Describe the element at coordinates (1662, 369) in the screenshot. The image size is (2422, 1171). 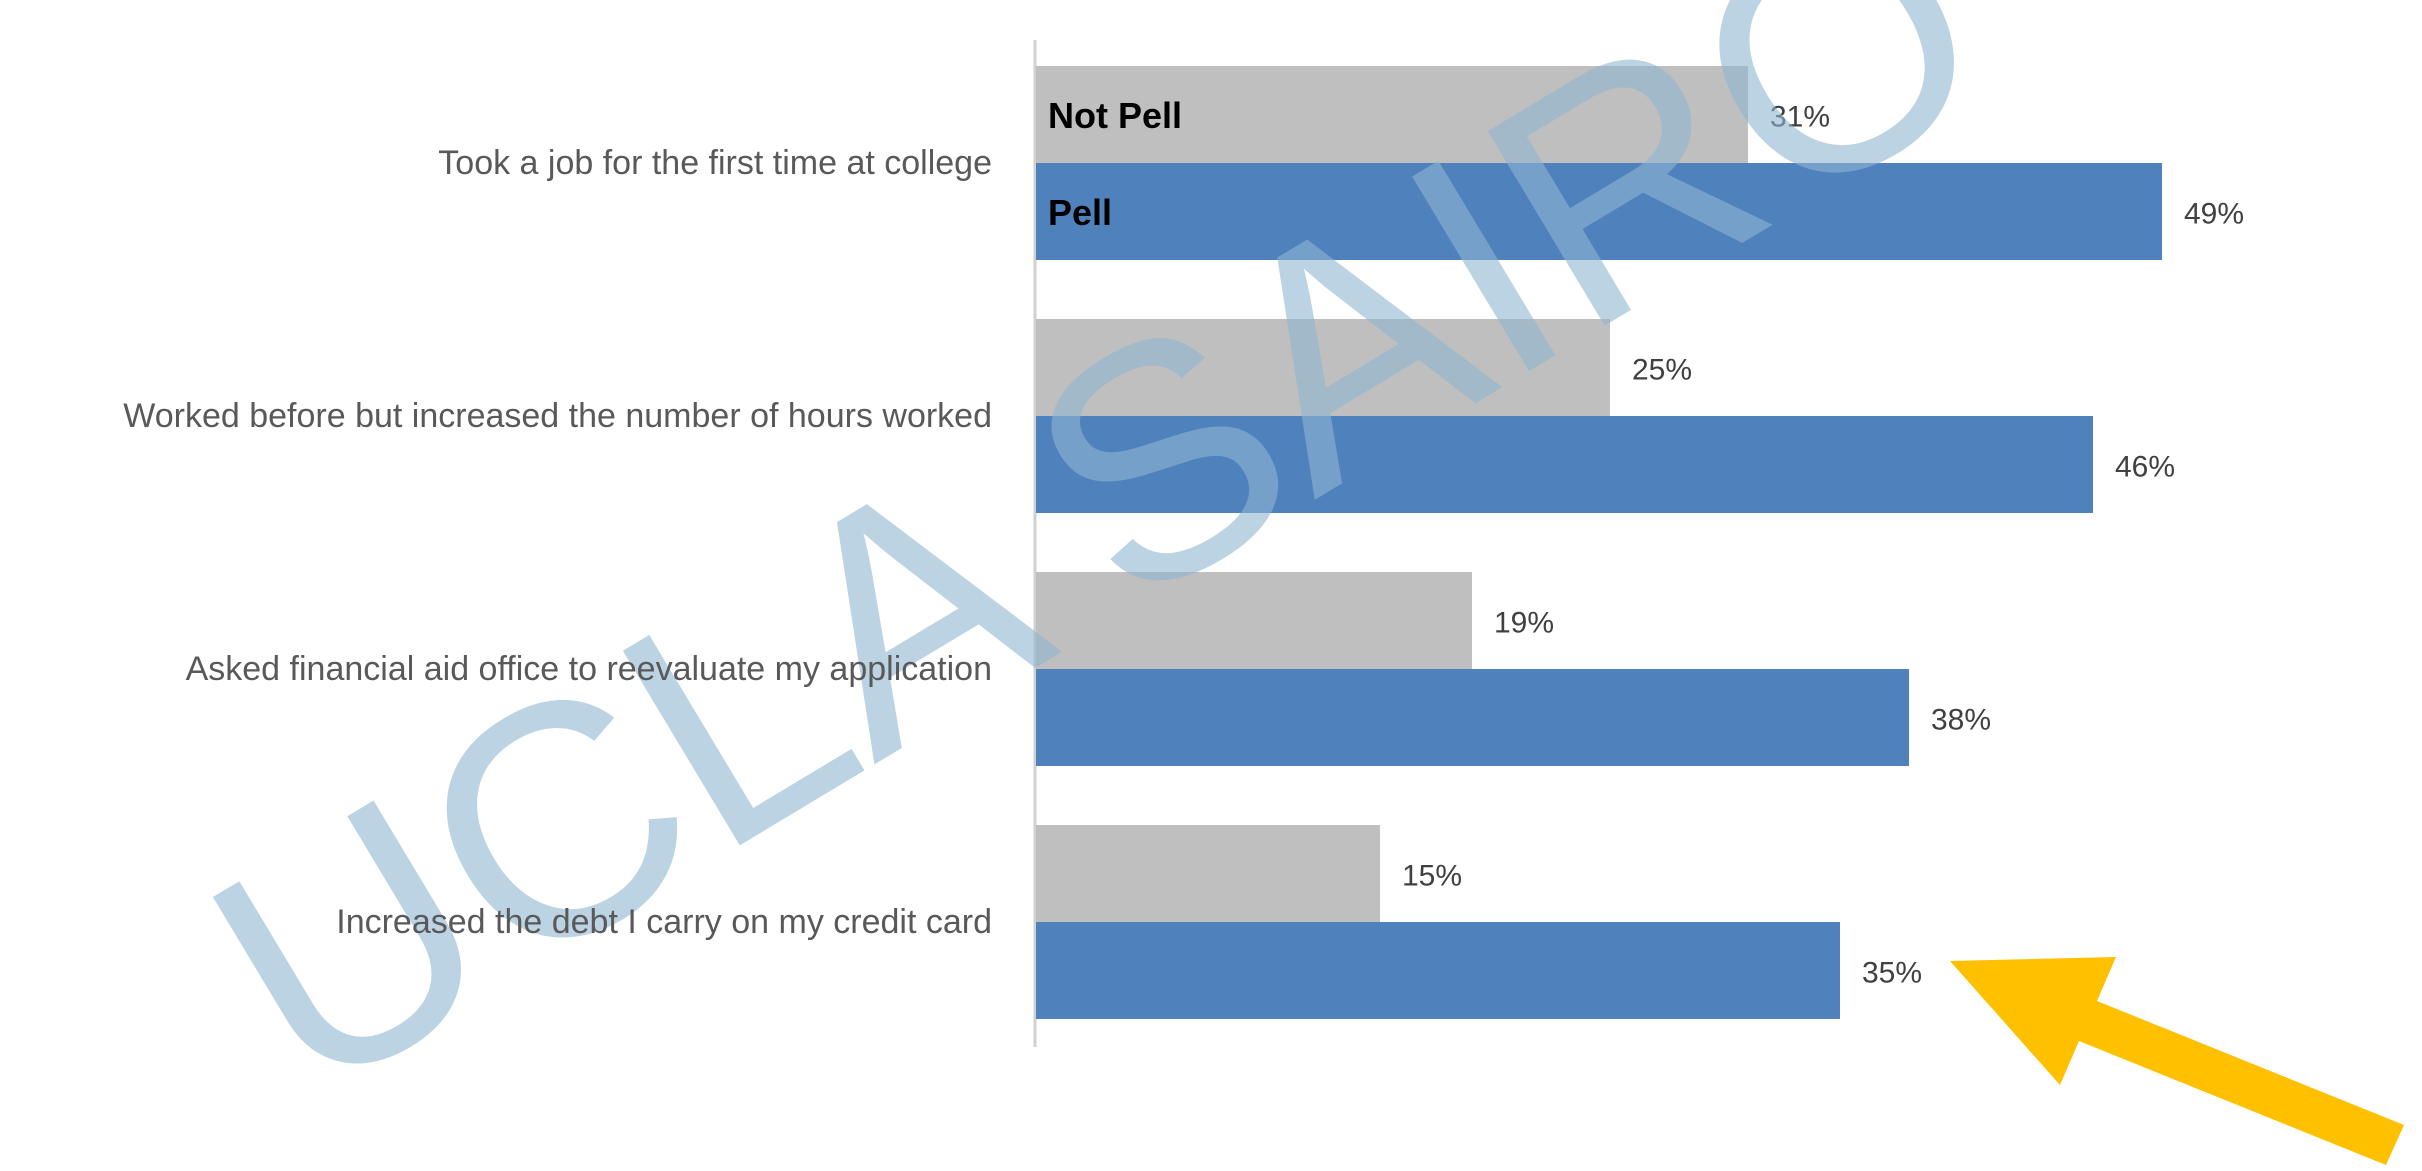
I see `data-label: 25%` at that location.